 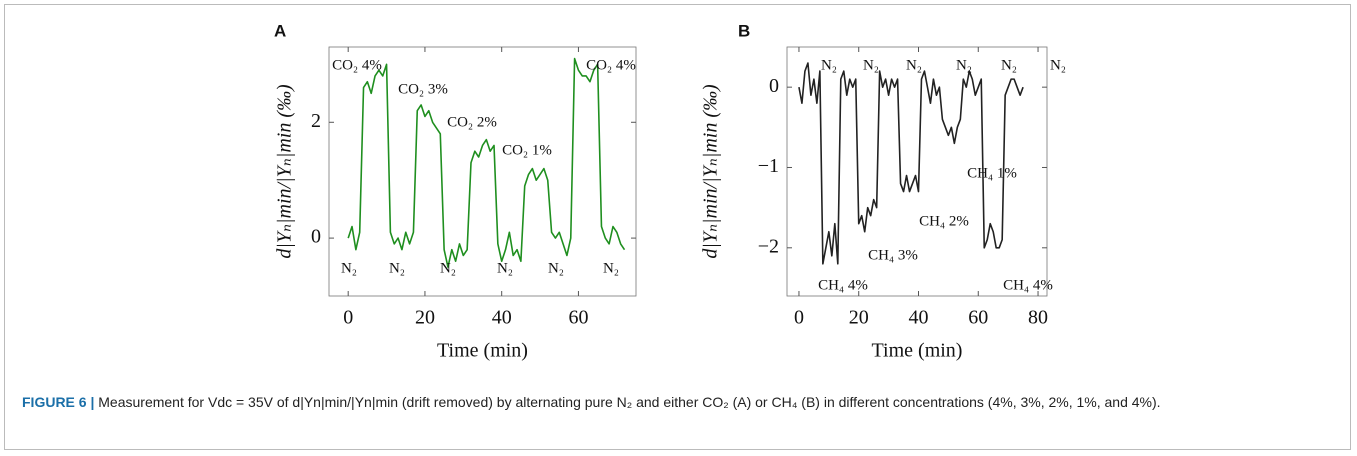 What do you see at coordinates (944, 221) in the screenshot?
I see `annotation: CH₄ 2%` at bounding box center [944, 221].